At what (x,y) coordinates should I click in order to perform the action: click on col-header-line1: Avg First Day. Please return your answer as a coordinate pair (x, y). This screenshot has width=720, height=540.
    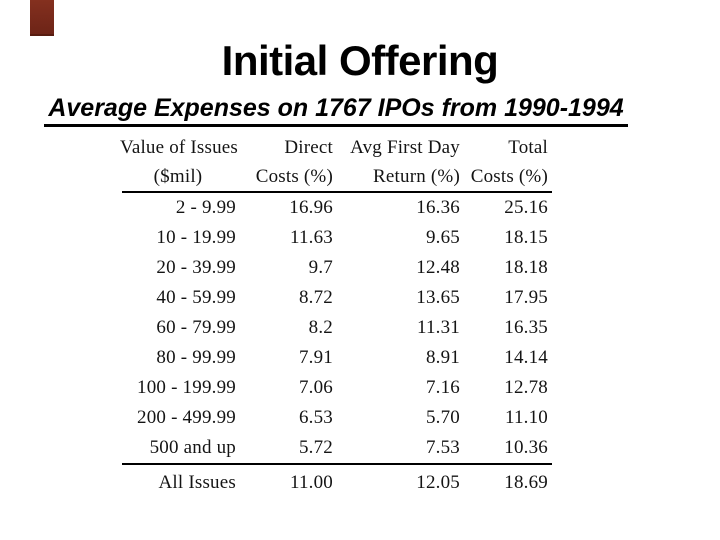
    Looking at the image, I should click on (405, 147).